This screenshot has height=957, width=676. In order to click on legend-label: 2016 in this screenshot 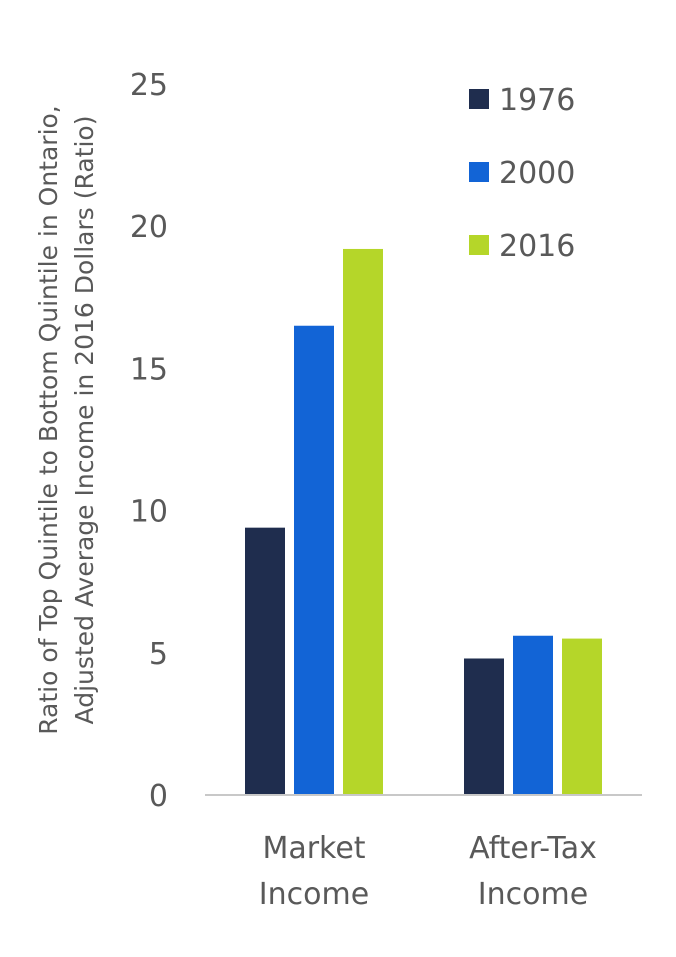, I will do `click(537, 246)`.